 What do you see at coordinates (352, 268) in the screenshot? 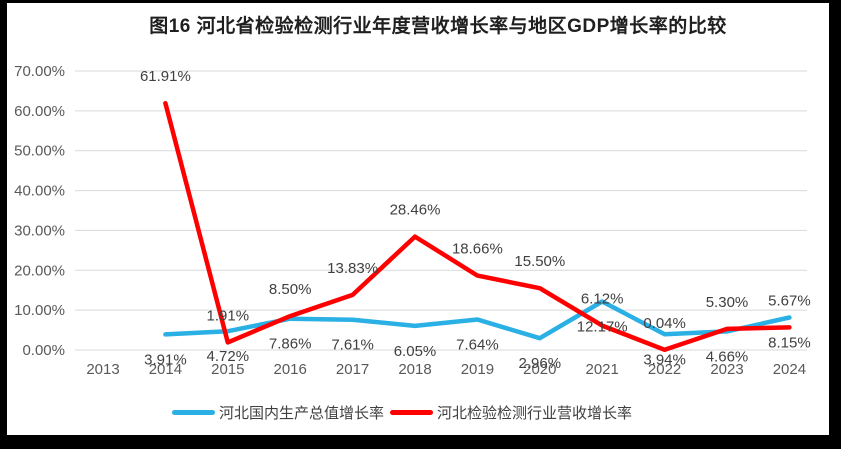
I see `revenue-growth-data-label: 13.83%` at bounding box center [352, 268].